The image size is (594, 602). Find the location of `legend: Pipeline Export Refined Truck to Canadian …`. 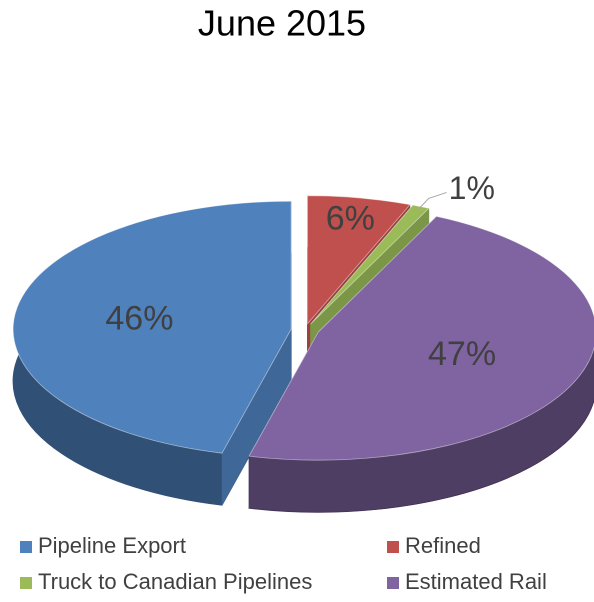

legend: Pipeline Export Refined Truck to Canadian … is located at coordinates (283, 563).